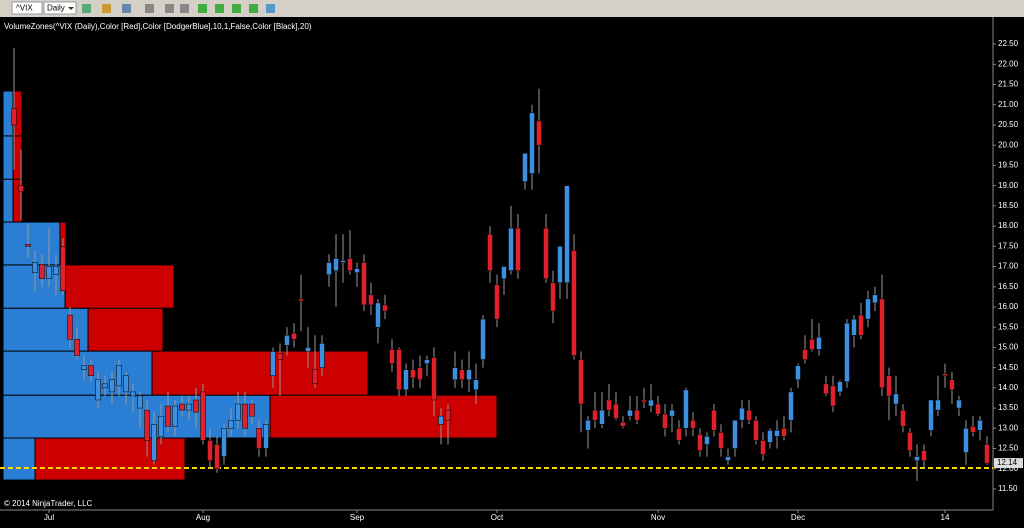 Image resolution: width=1024 pixels, height=528 pixels. What do you see at coordinates (1008, 347) in the screenshot?
I see `y-tick-label: 15.00` at bounding box center [1008, 347].